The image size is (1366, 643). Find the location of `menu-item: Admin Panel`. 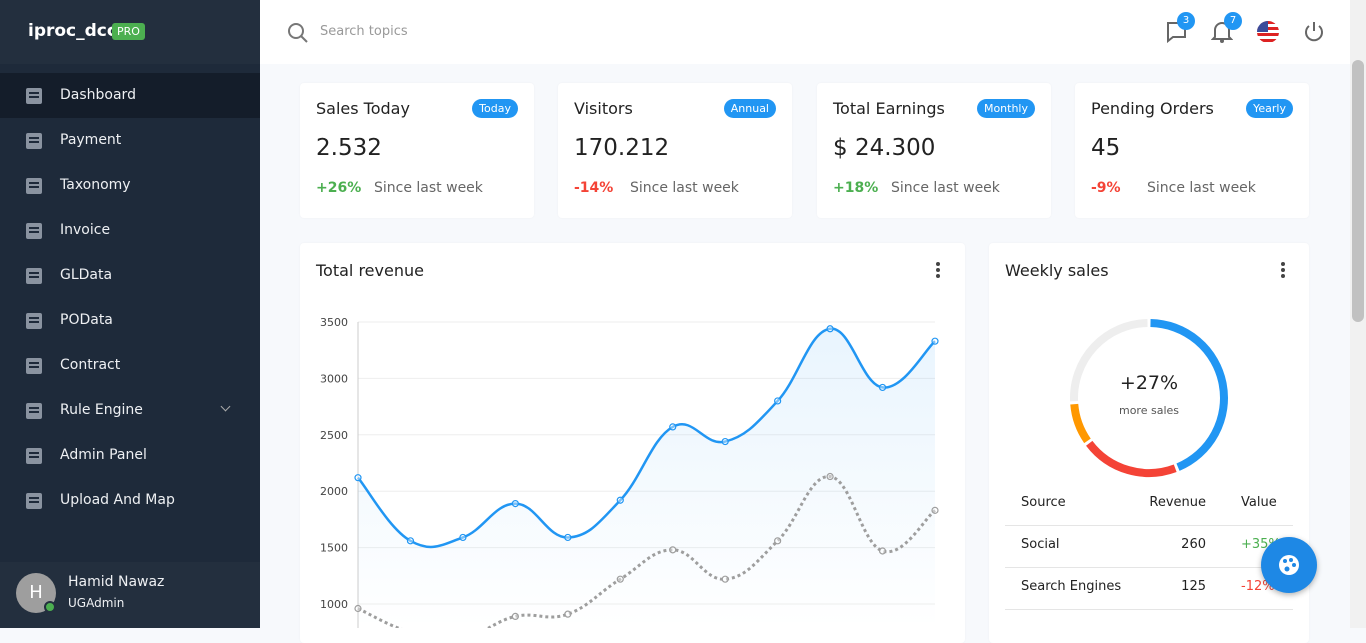

menu-item: Admin Panel is located at coordinates (130, 455).